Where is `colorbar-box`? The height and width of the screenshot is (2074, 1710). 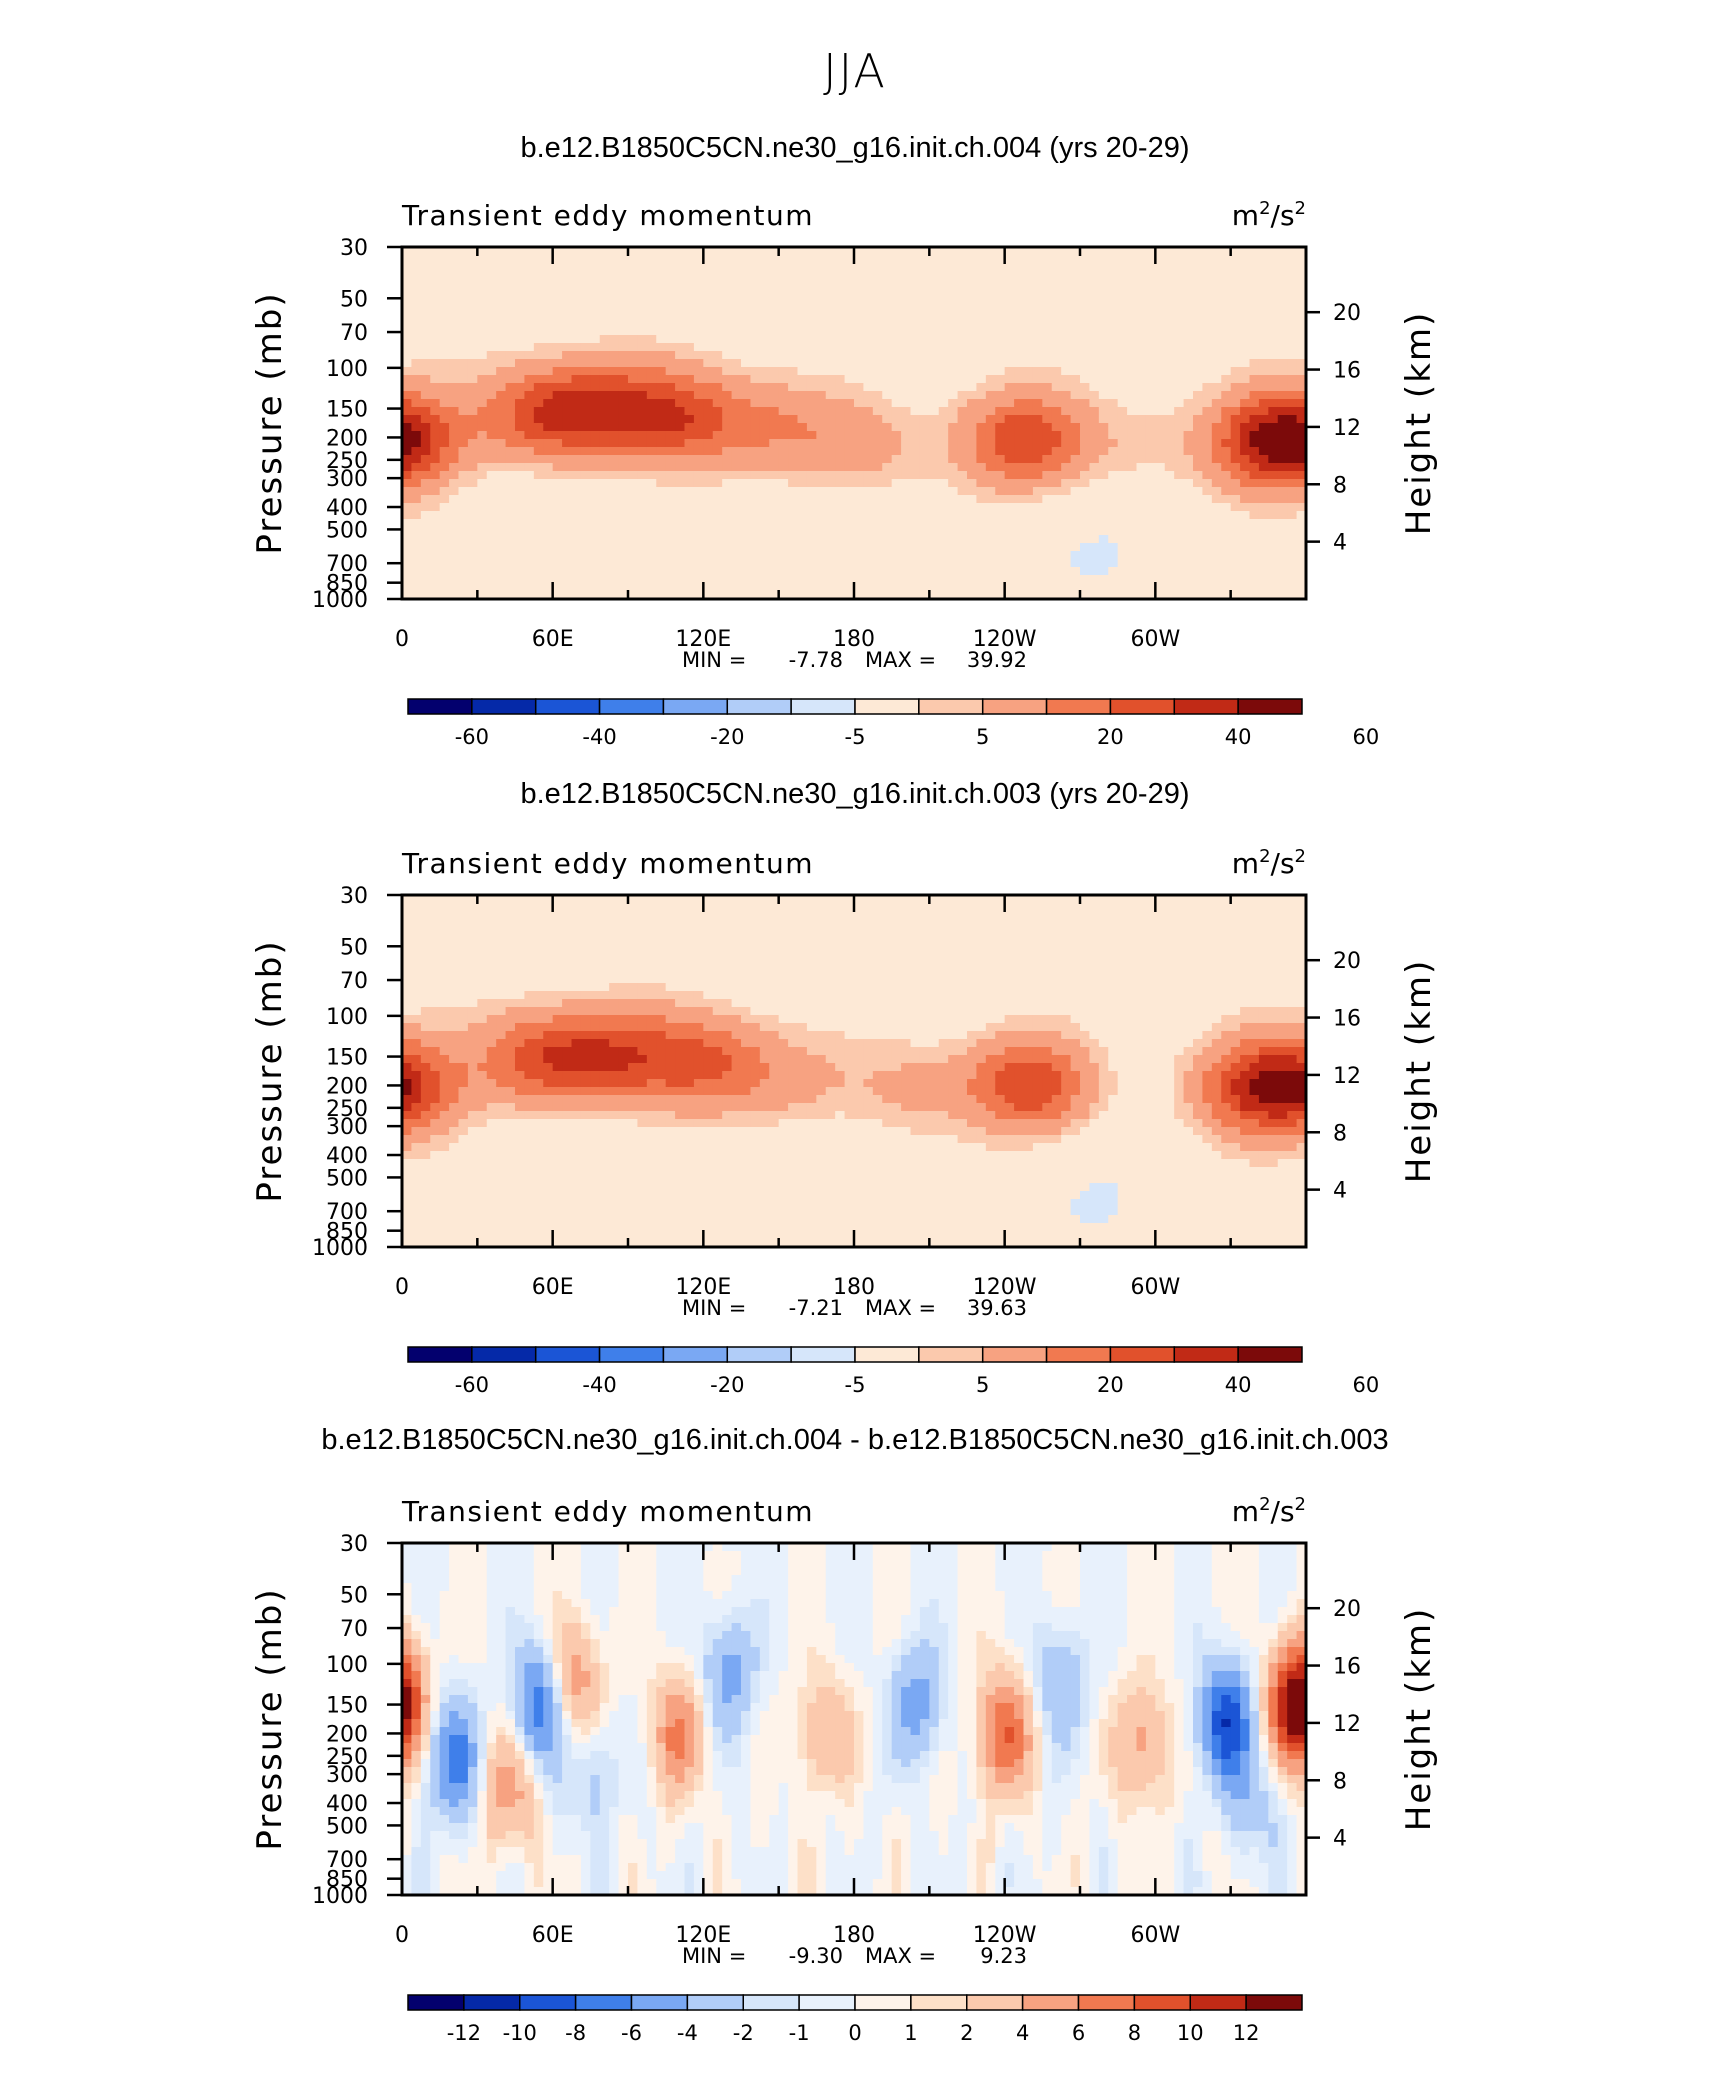
colorbar-box is located at coordinates (887, 706).